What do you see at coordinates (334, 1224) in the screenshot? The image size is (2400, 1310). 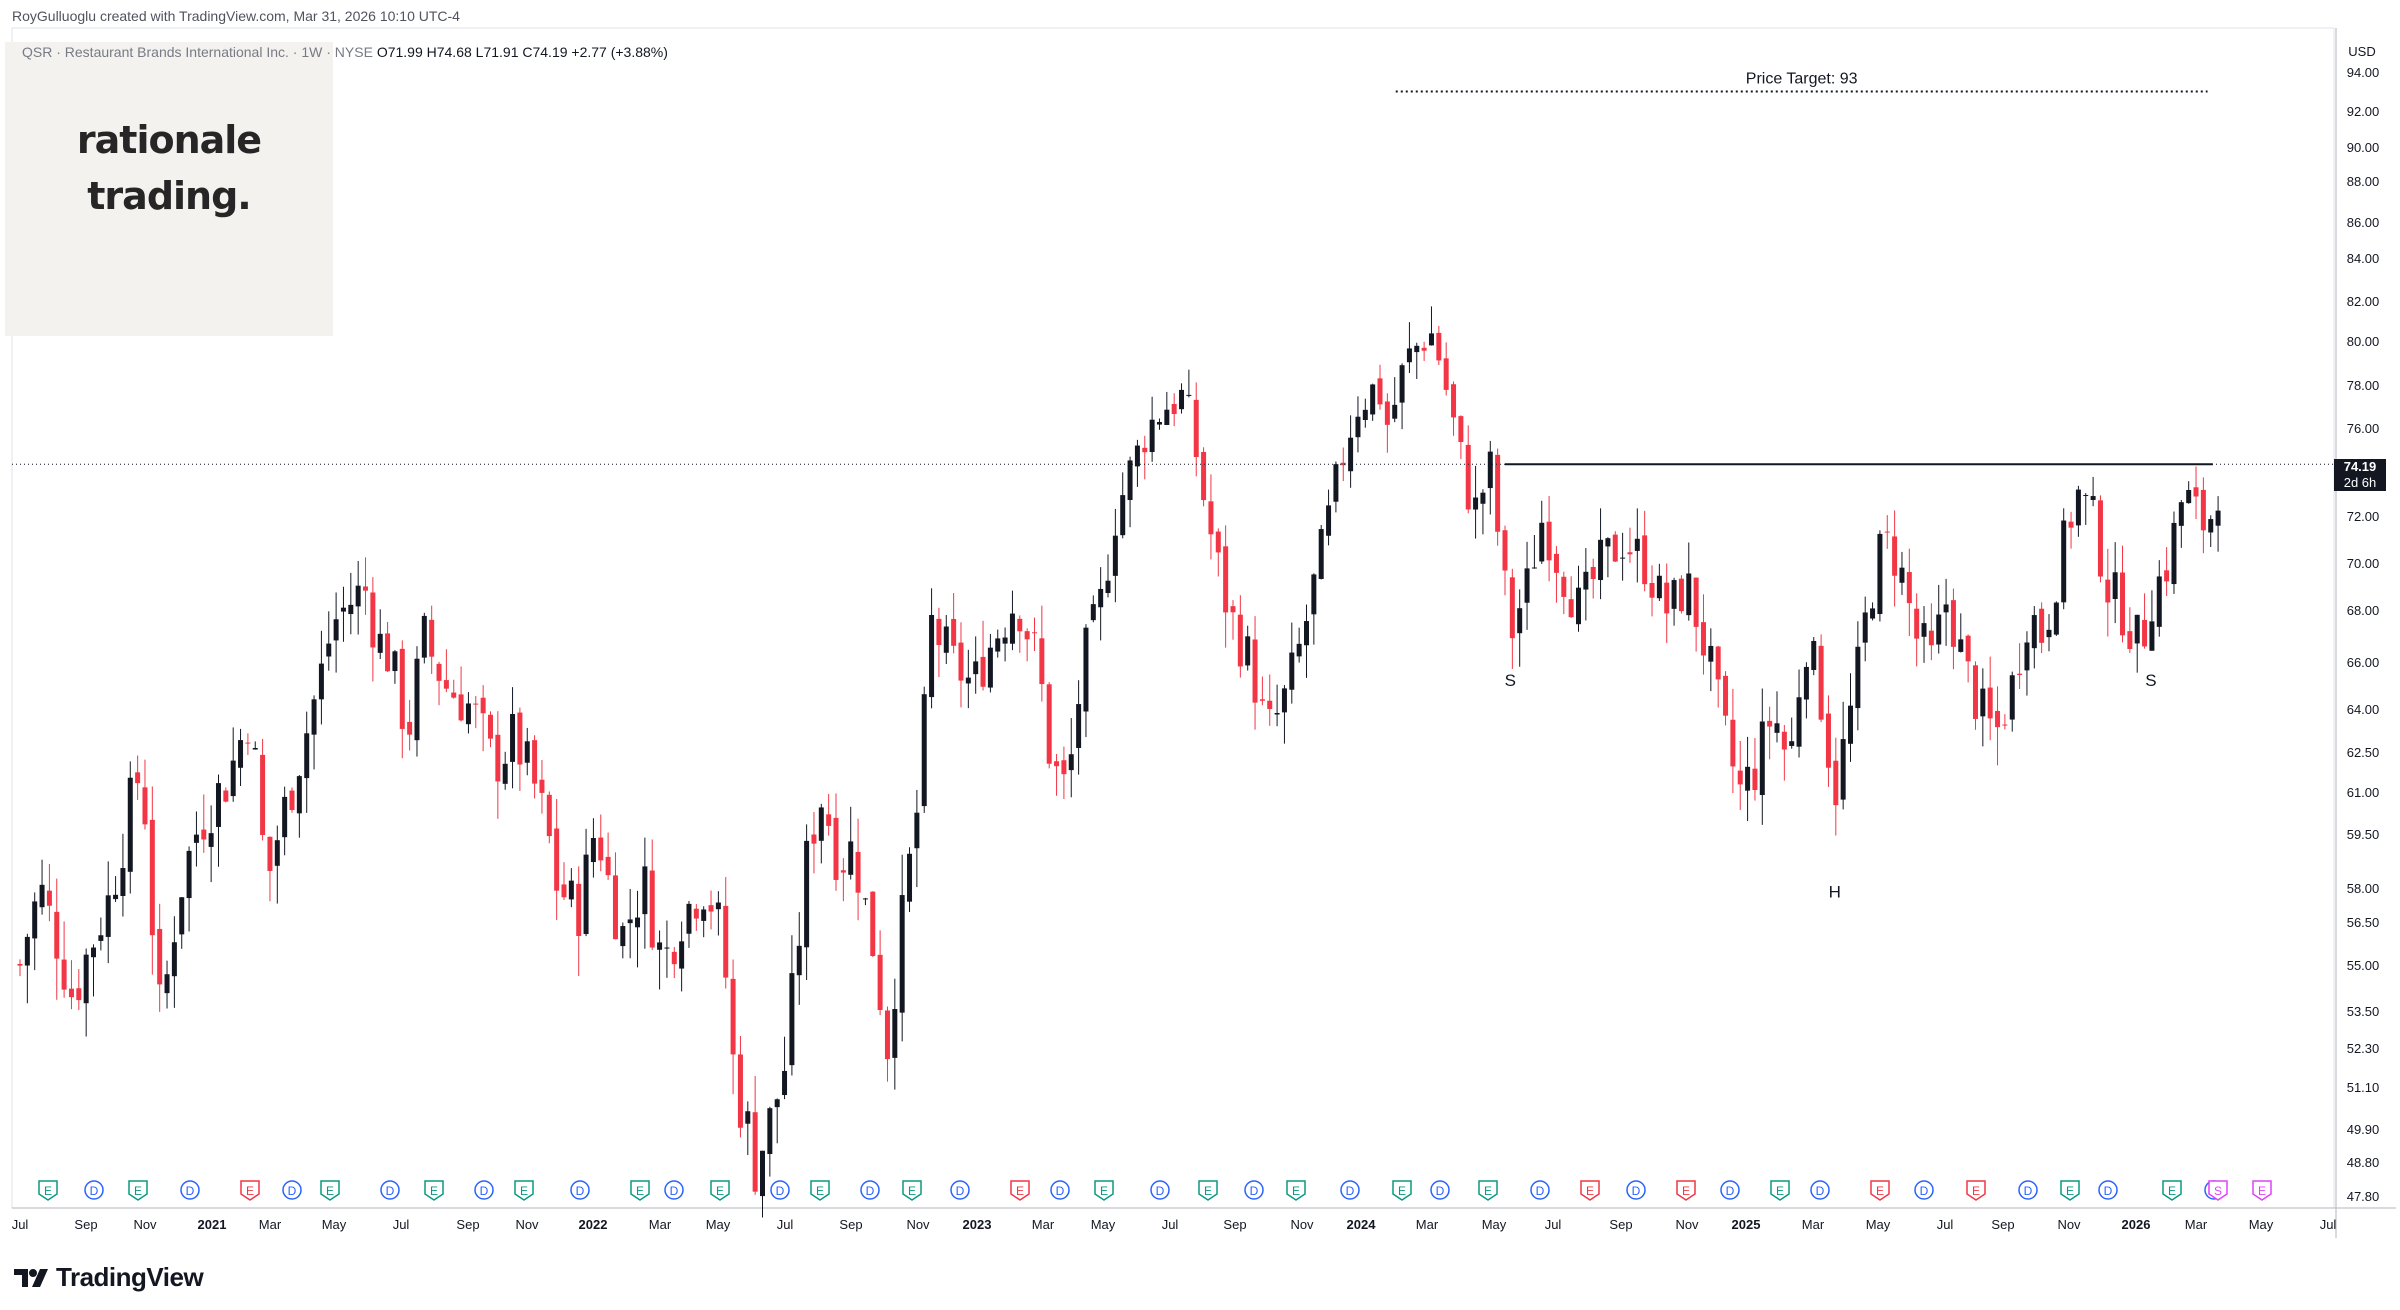 I see `time-tick-label: May` at bounding box center [334, 1224].